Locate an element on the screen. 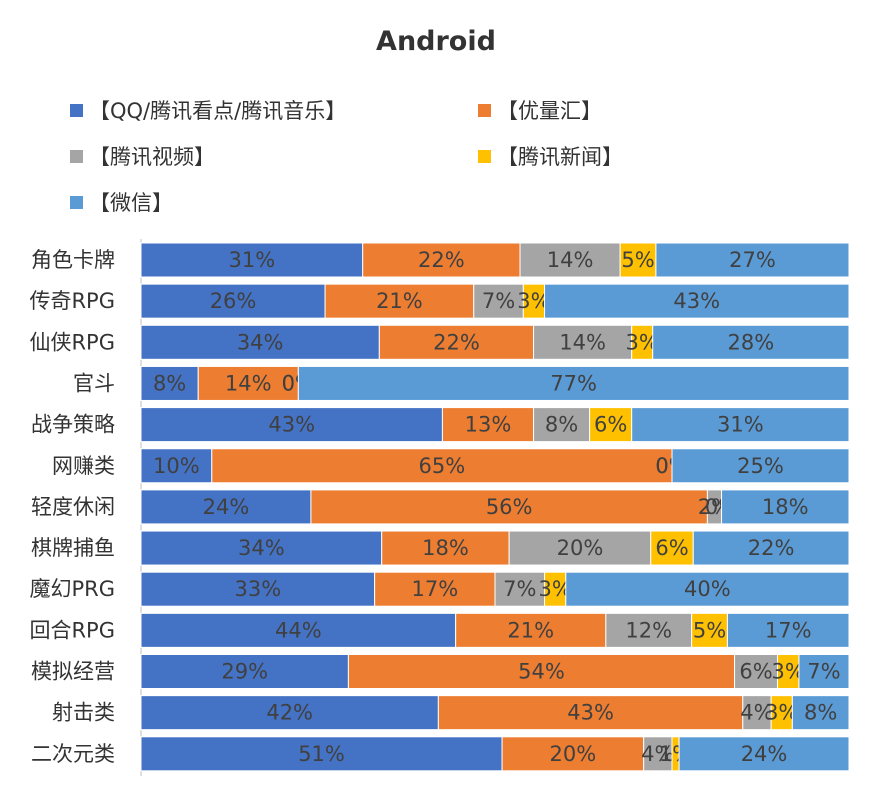  data-label: 40% is located at coordinates (707, 589).